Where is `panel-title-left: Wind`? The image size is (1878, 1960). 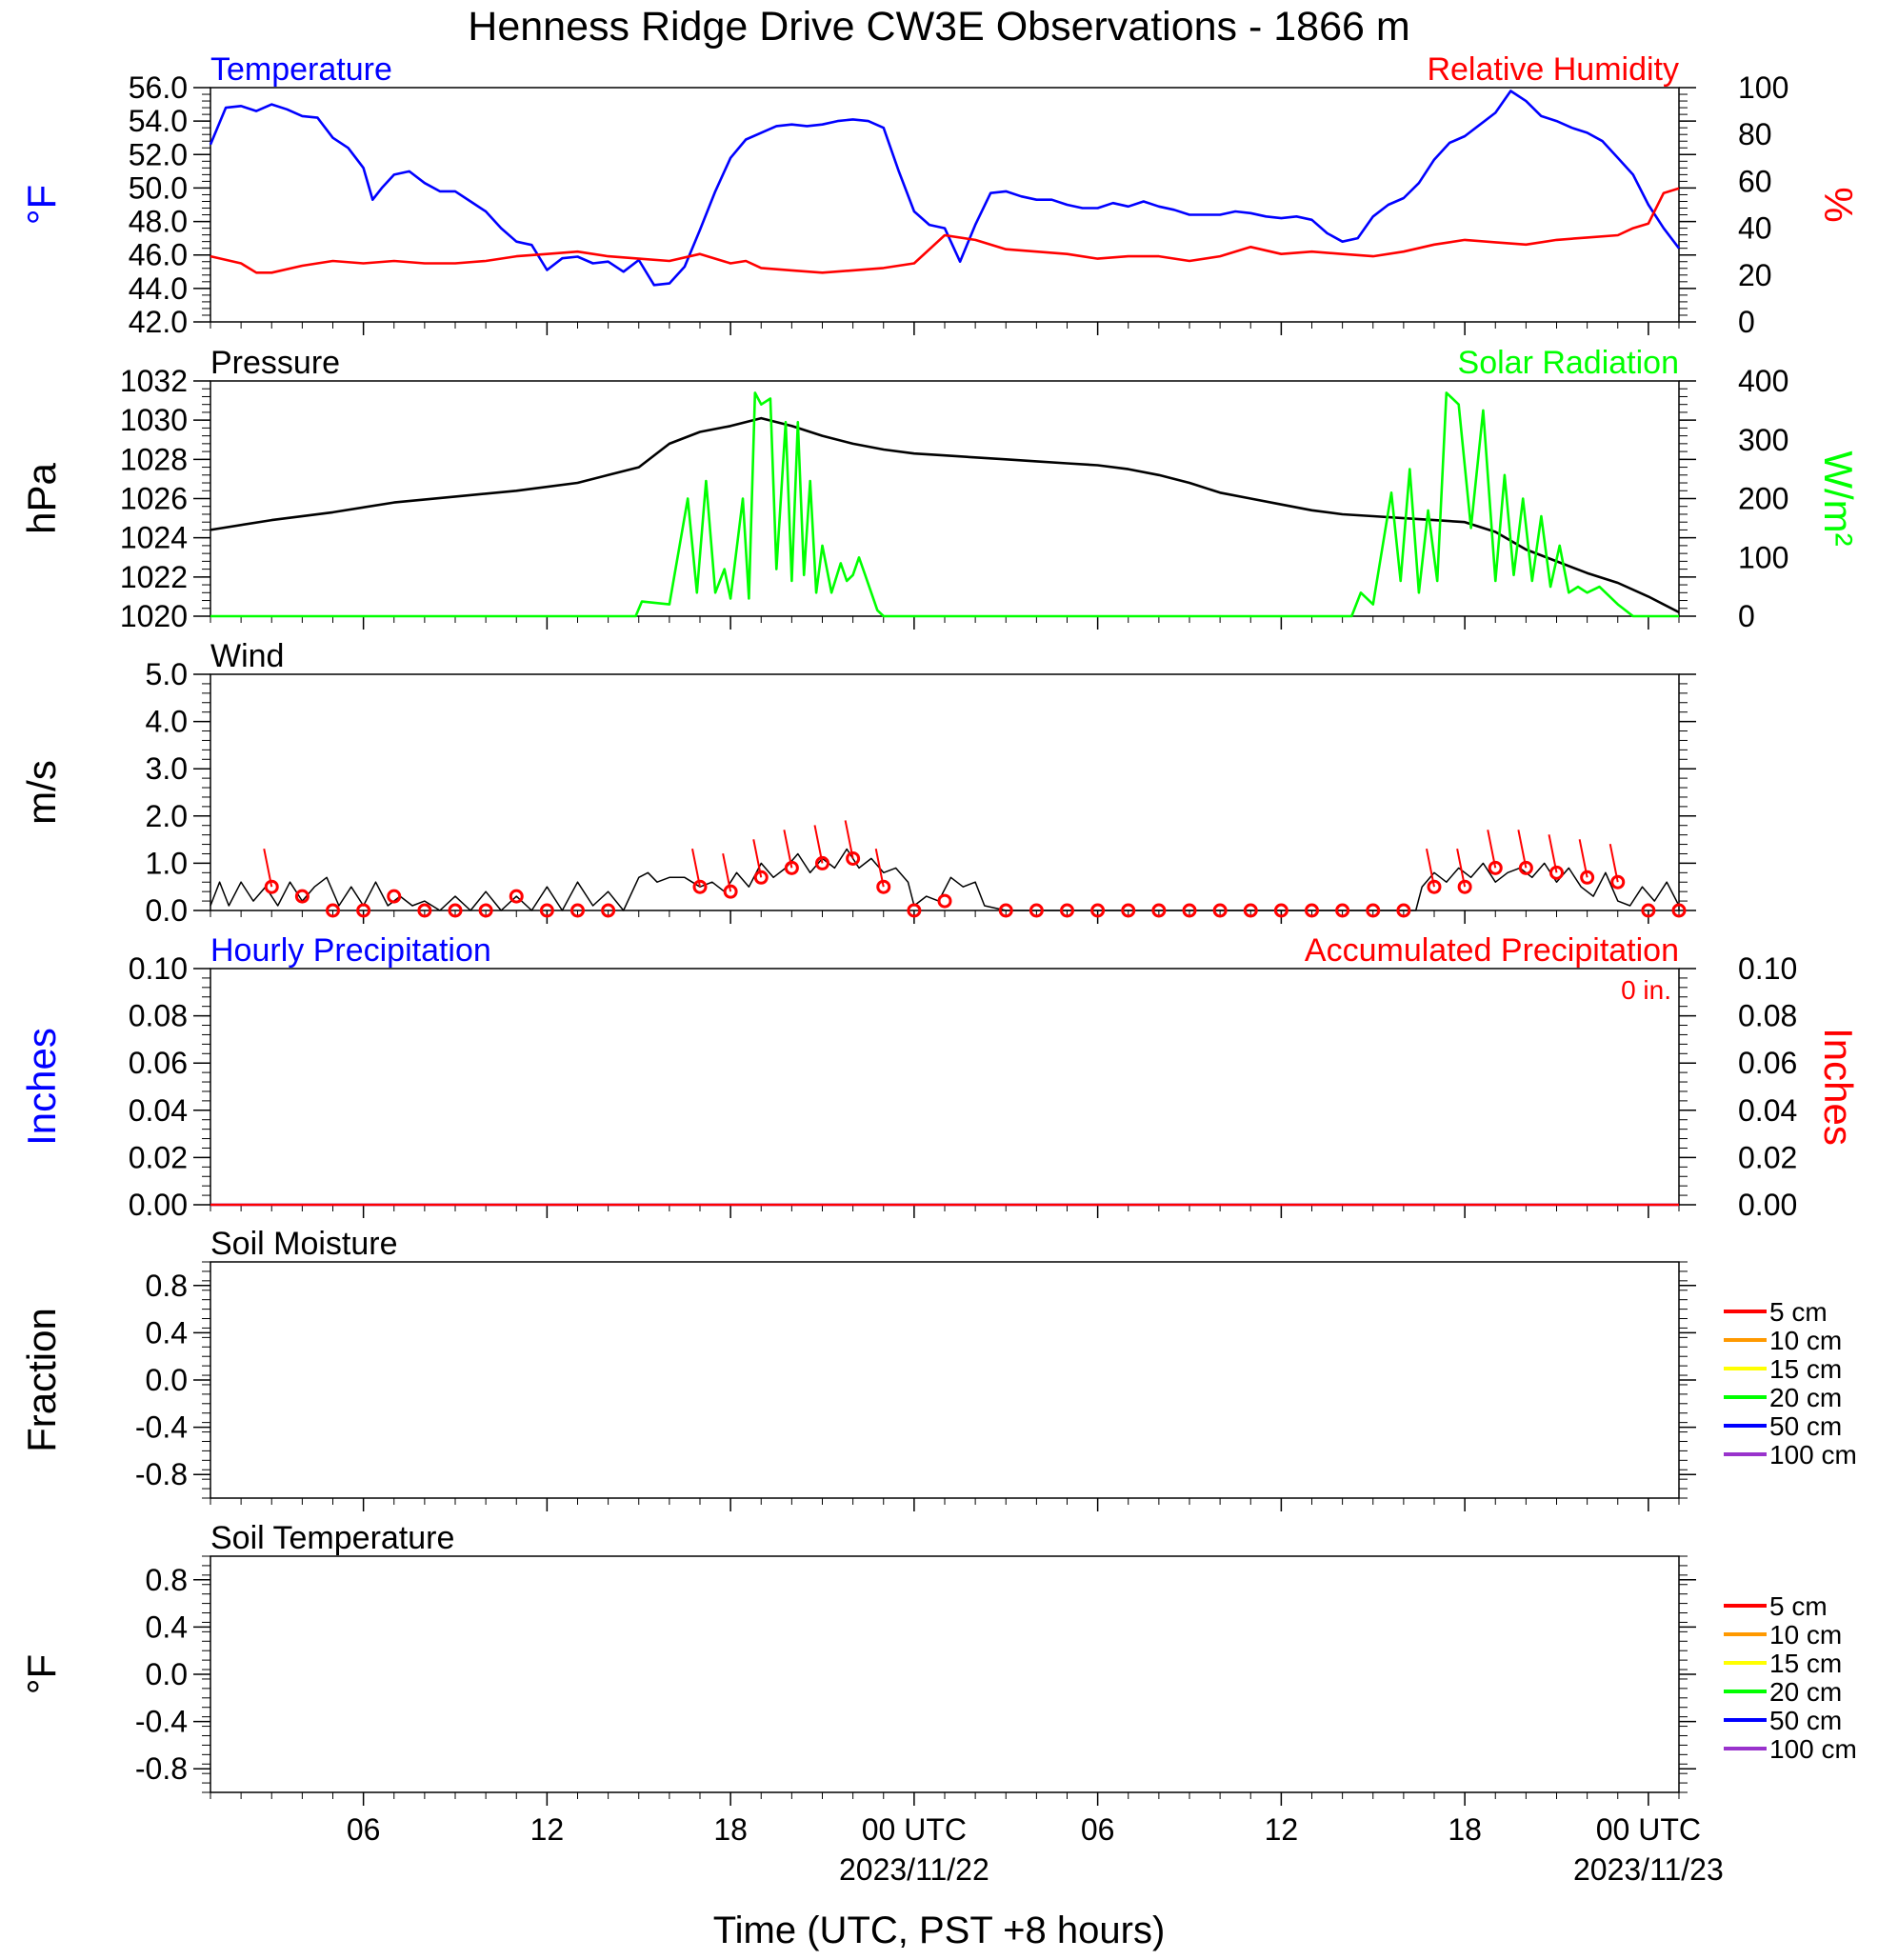
panel-title-left: Wind is located at coordinates (247, 656).